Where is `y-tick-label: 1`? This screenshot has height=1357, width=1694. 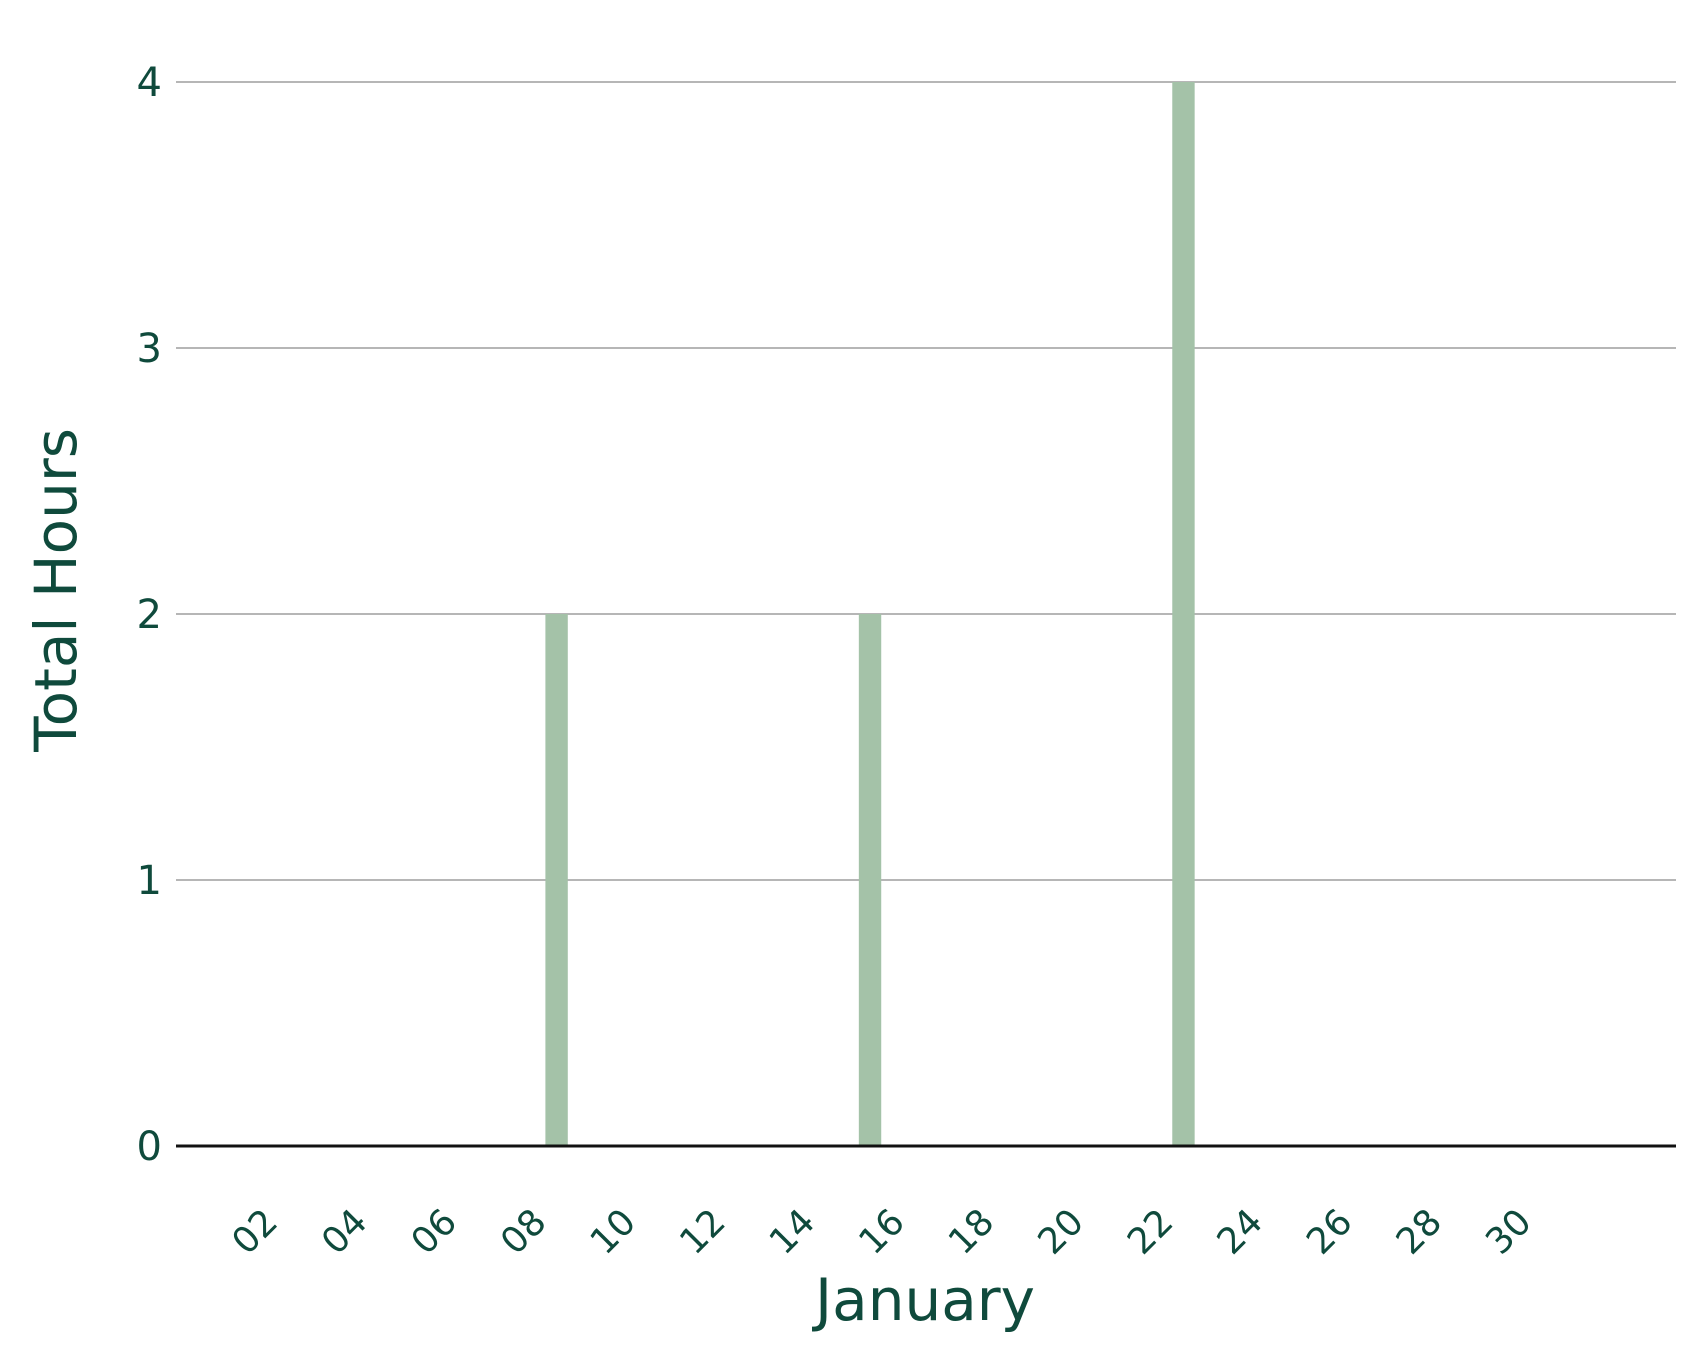
y-tick-label: 1 is located at coordinates (149, 881).